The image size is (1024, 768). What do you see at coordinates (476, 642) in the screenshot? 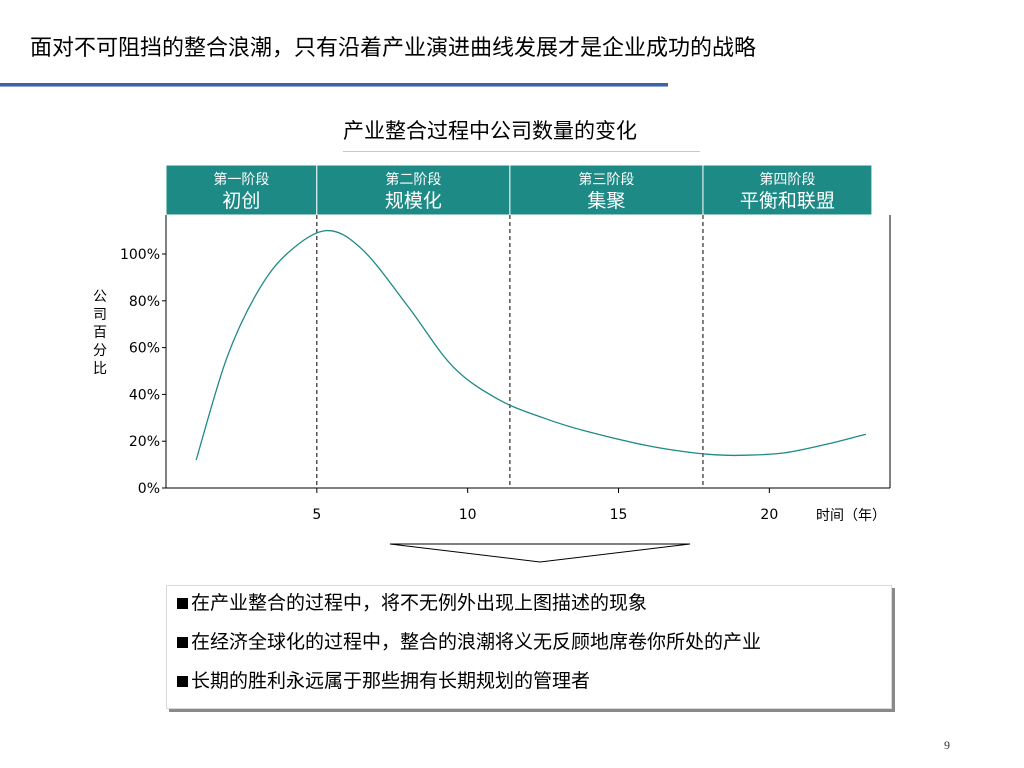
I see `note-text: 在经济全球化的过程中，整合的浪潮将义无反顾地席卷你所处的产业` at bounding box center [476, 642].